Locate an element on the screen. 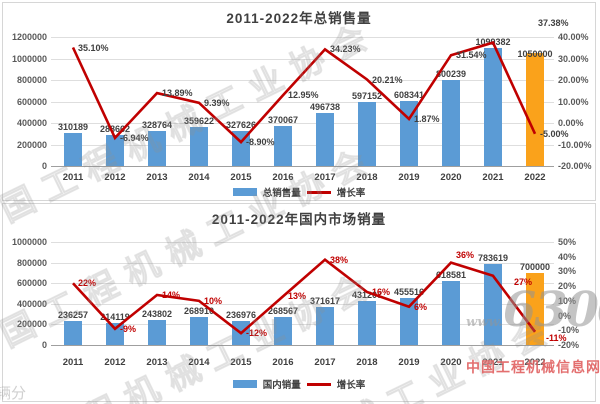 The height and width of the screenshot is (404, 600). legend-bar-label: 国内销量 is located at coordinates (281, 385).